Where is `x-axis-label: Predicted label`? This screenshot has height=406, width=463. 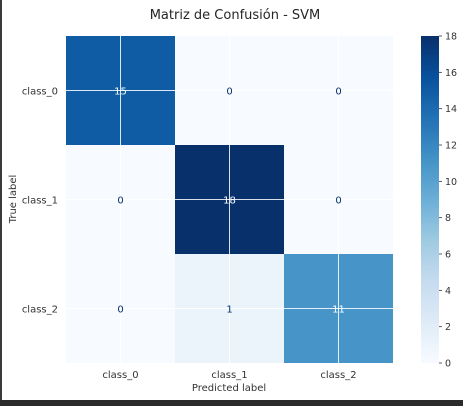 x-axis-label: Predicted label is located at coordinates (229, 388).